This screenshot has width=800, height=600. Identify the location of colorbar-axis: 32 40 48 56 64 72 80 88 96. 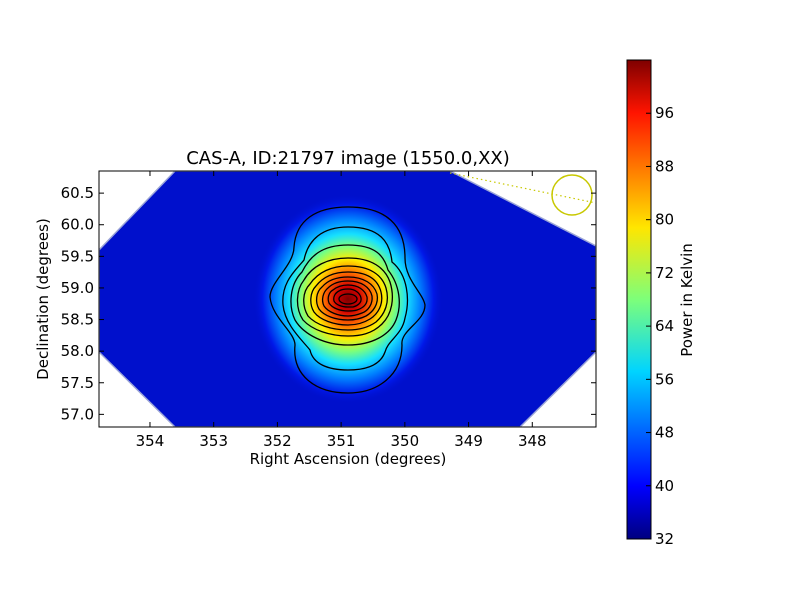
(660, 326).